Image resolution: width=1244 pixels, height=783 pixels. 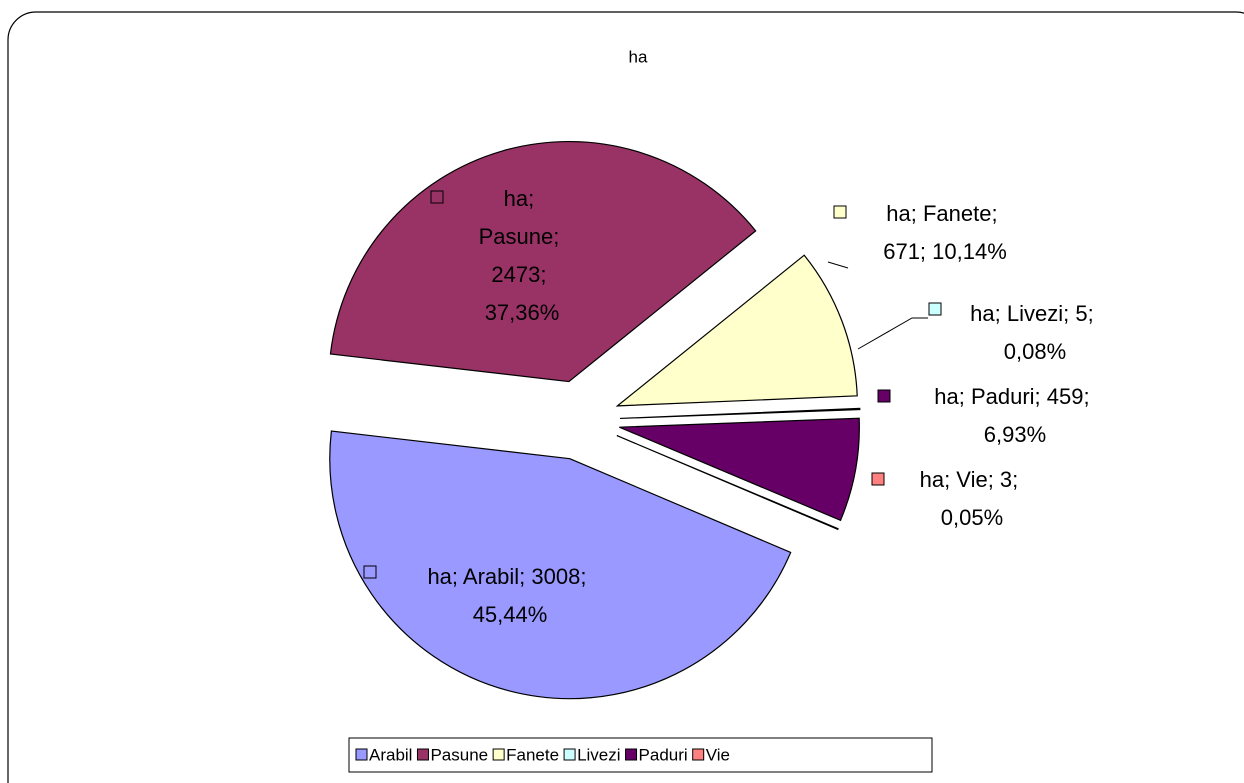 What do you see at coordinates (598, 754) in the screenshot?
I see `legend-label: Livezi` at bounding box center [598, 754].